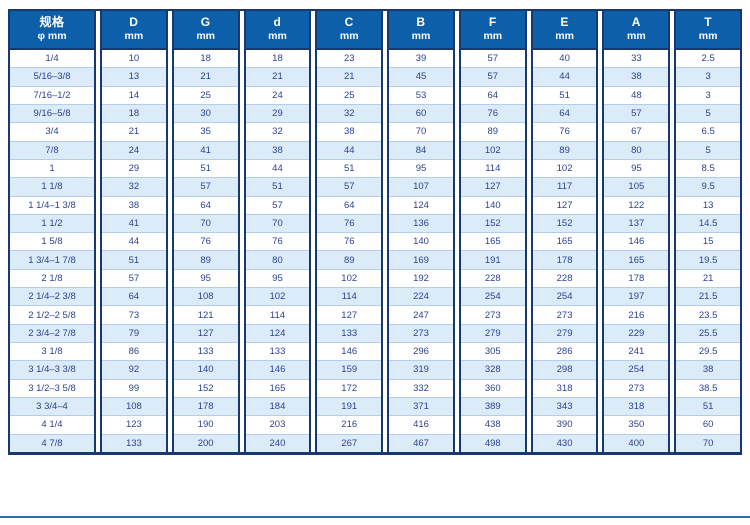  I want to click on table-cell: 14, so click(134, 95).